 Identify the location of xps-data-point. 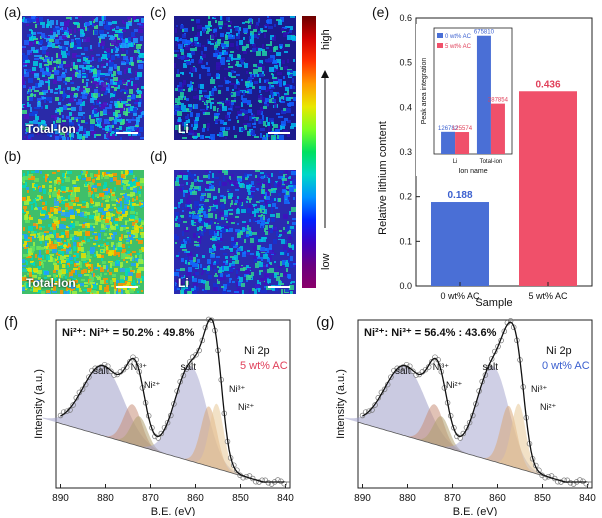
(111, 371).